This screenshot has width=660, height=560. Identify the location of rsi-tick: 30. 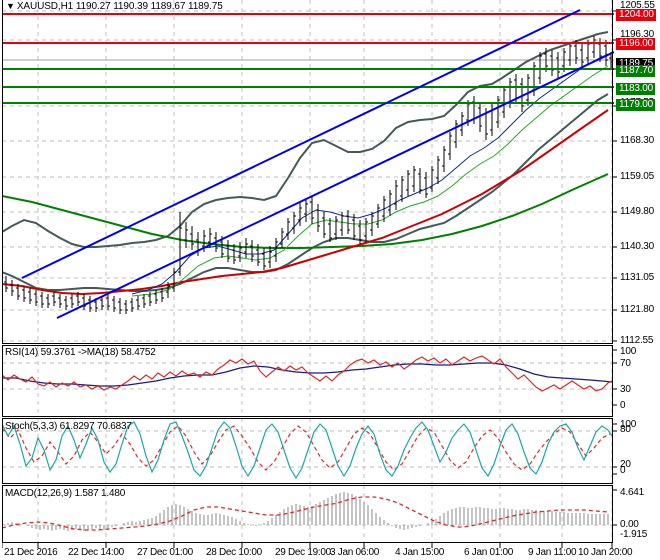
(625, 389).